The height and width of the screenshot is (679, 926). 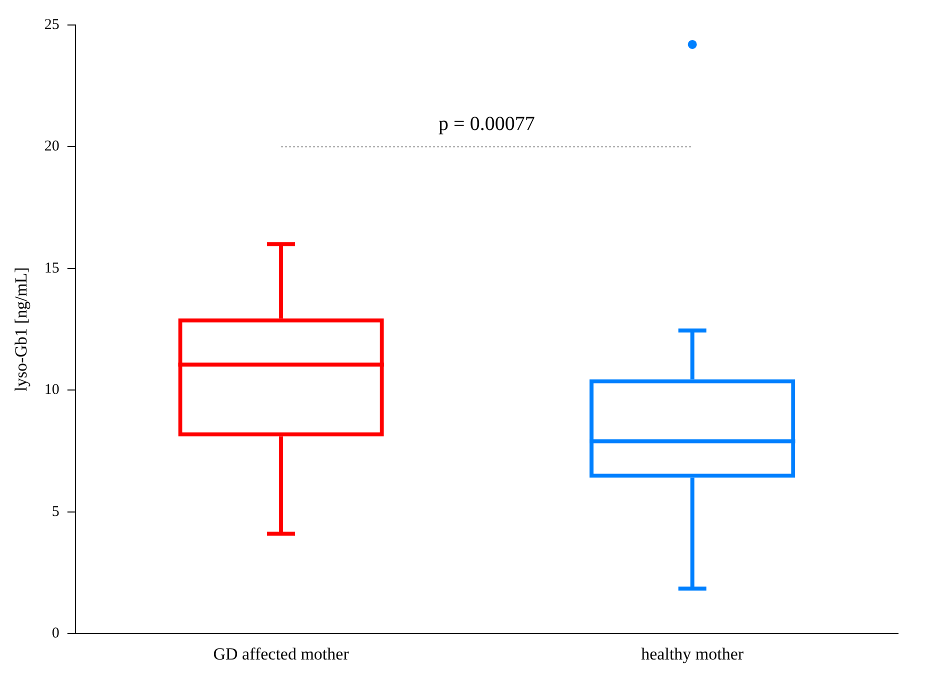 What do you see at coordinates (692, 654) in the screenshot?
I see `x-tick-label: healthy mother` at bounding box center [692, 654].